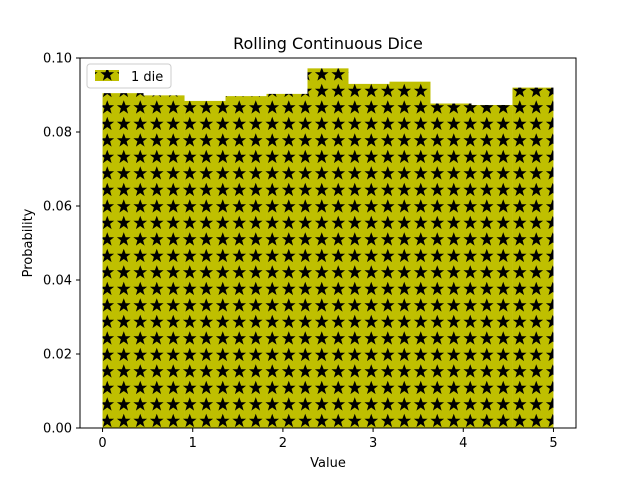  What do you see at coordinates (28, 242) in the screenshot?
I see `y-axis-title: Probability` at bounding box center [28, 242].